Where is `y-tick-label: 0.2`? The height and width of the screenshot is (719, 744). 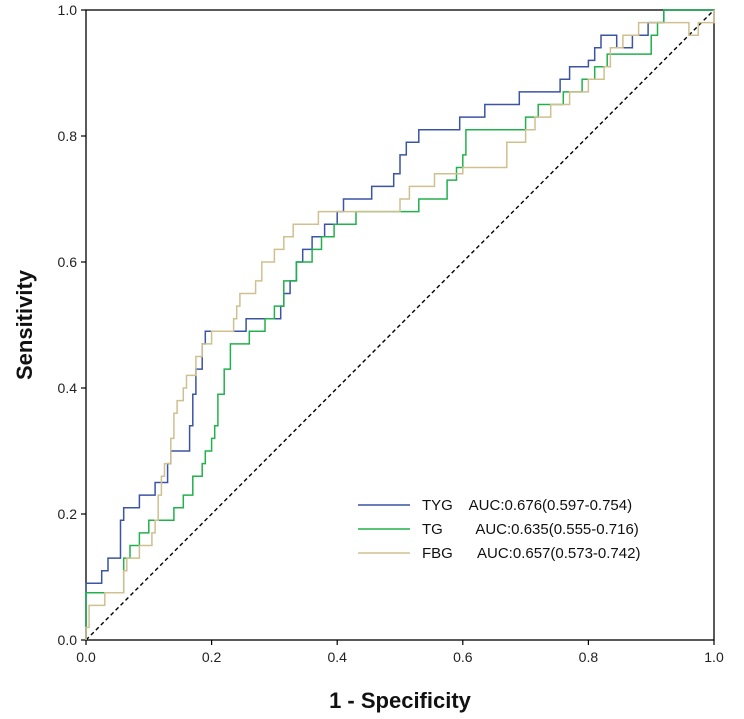 y-tick-label: 0.2 is located at coordinates (68, 514).